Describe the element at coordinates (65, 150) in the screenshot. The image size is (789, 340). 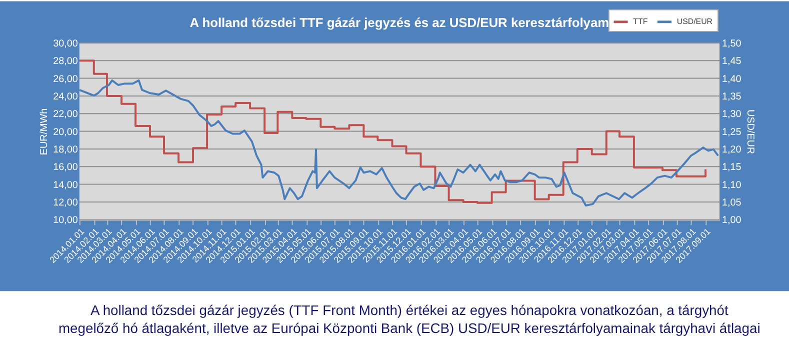
I see `y-tick-label: 18,00` at that location.